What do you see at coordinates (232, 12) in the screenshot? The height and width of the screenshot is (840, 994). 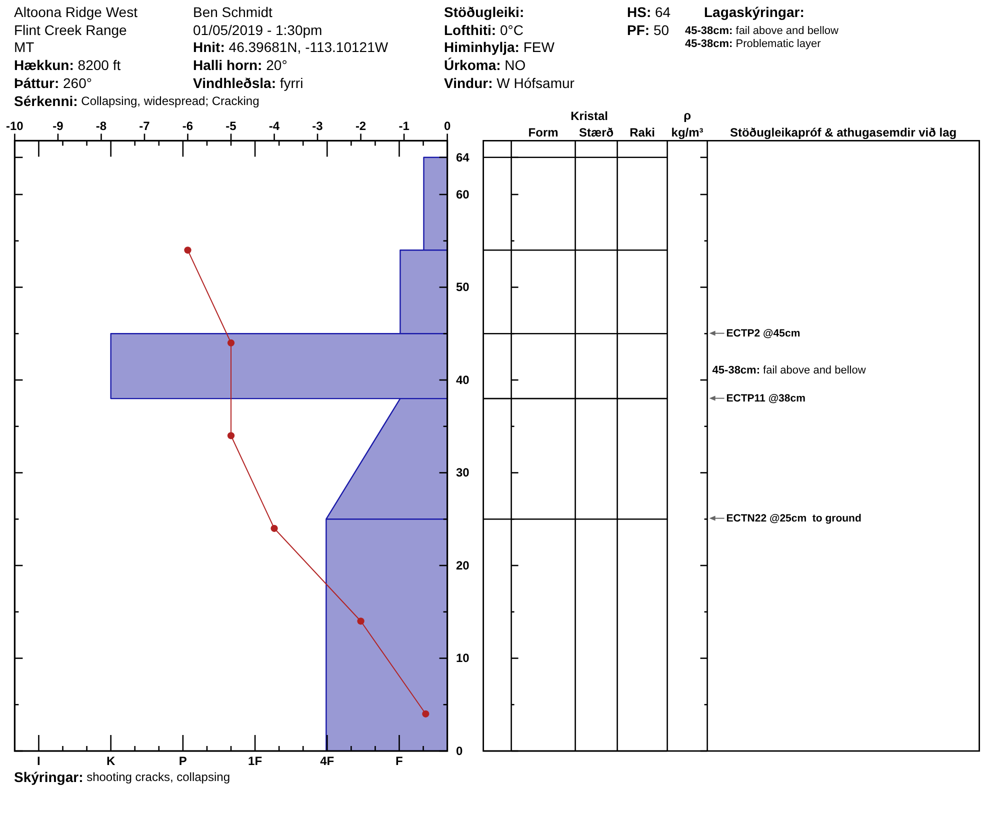 I see `text: Ben Schmidt` at bounding box center [232, 12].